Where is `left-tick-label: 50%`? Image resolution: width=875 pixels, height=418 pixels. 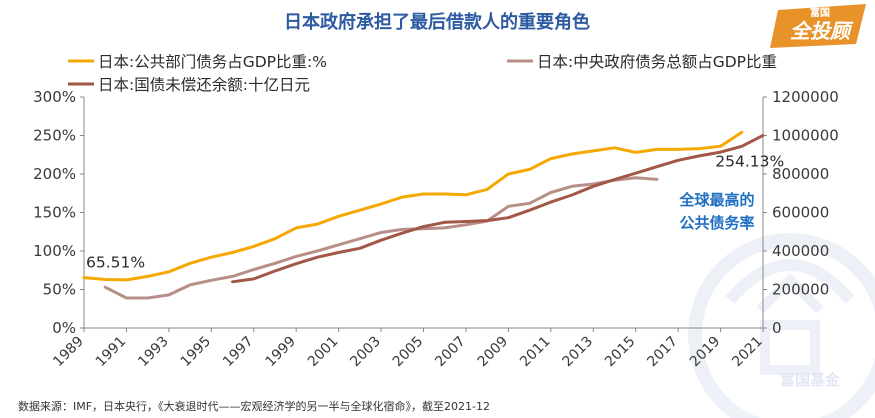 left-tick-label: 50% is located at coordinates (59, 290).